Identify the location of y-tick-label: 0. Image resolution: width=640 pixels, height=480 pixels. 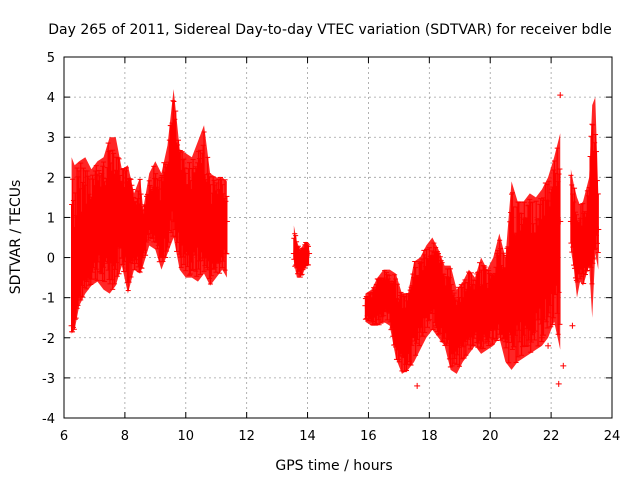
(51, 259).